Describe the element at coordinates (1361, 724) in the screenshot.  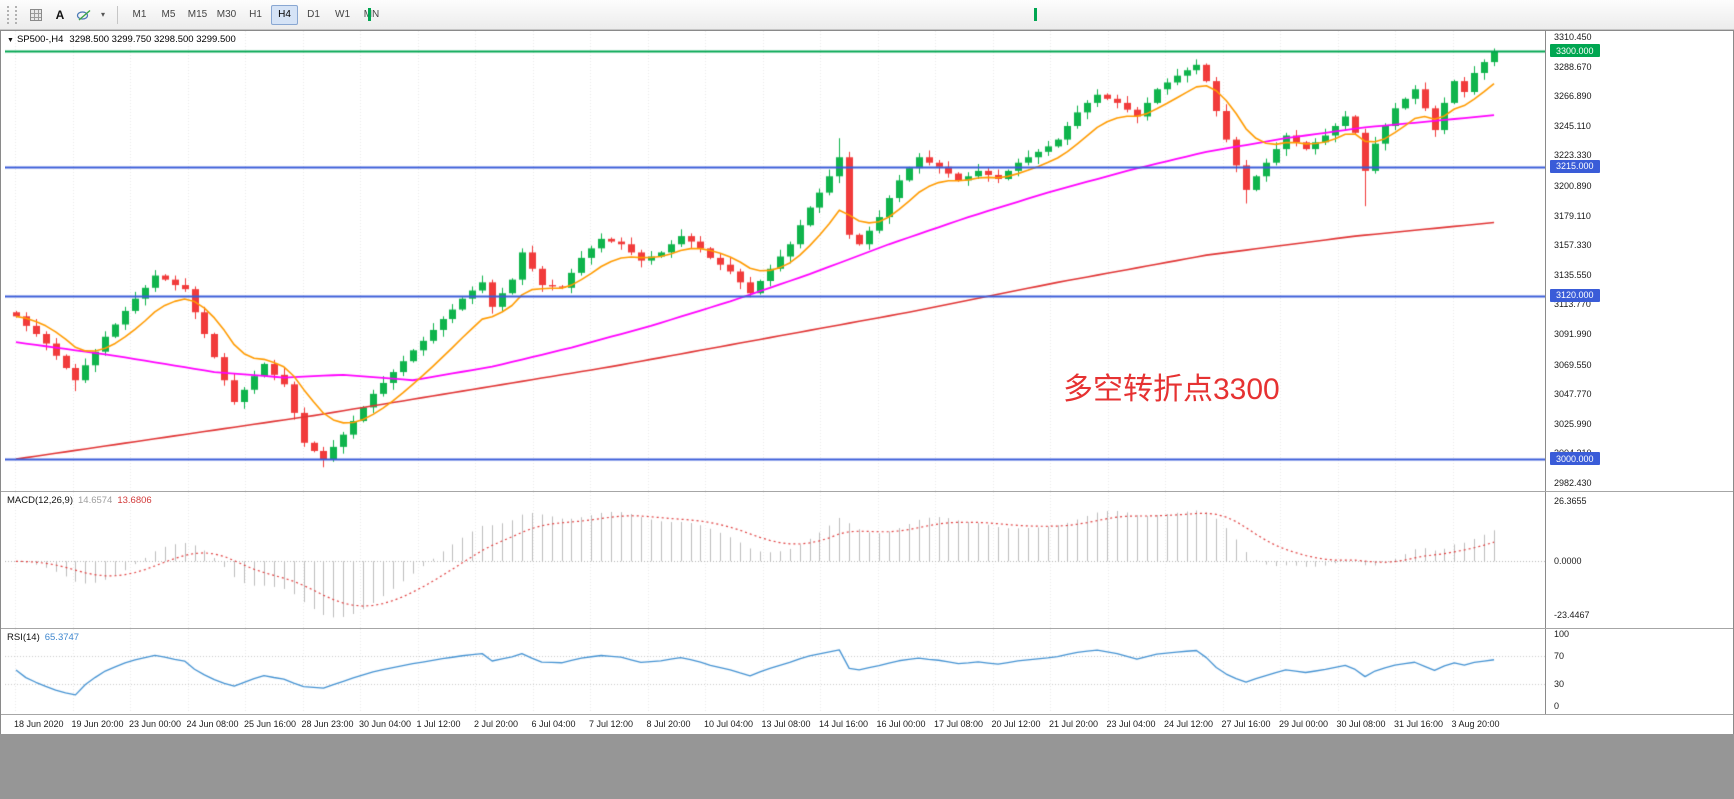
I see `time-axis-label: 30 Jul 08:00` at that location.